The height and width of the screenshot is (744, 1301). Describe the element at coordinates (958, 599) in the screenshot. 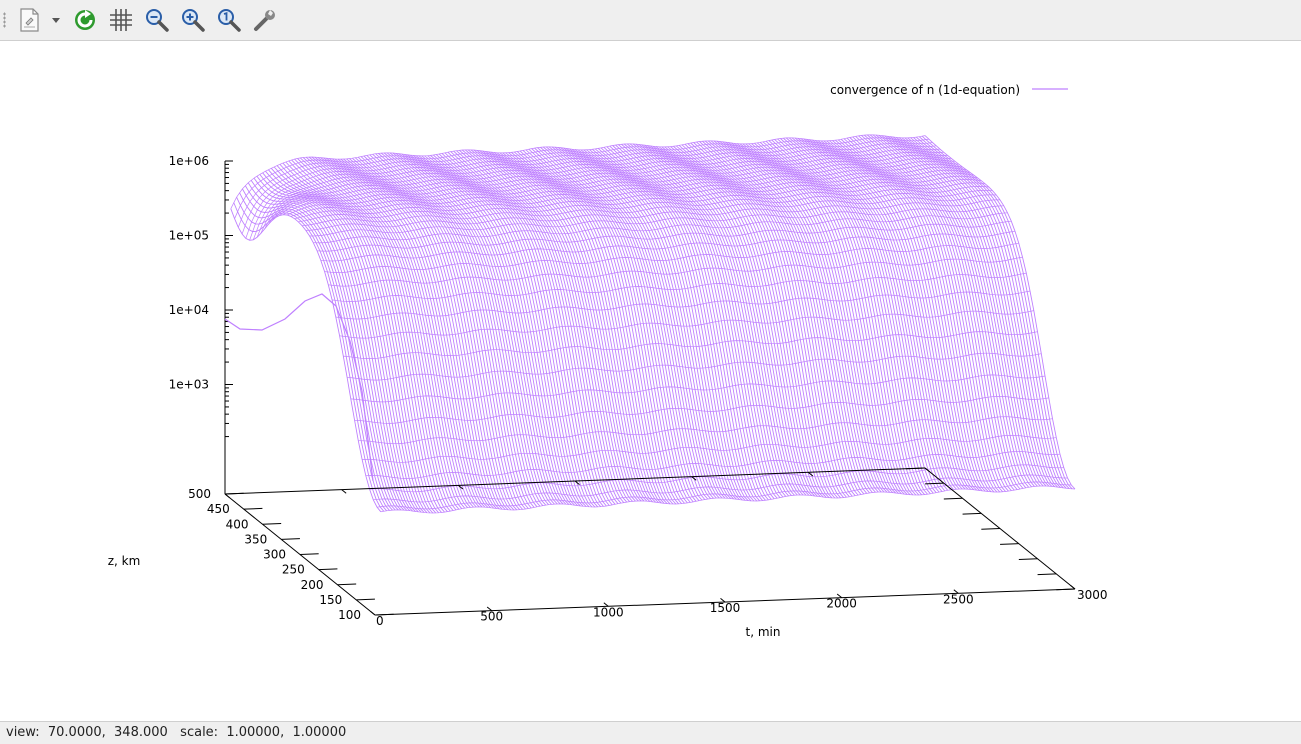

I see `t-axis-tick-label: 2500` at that location.